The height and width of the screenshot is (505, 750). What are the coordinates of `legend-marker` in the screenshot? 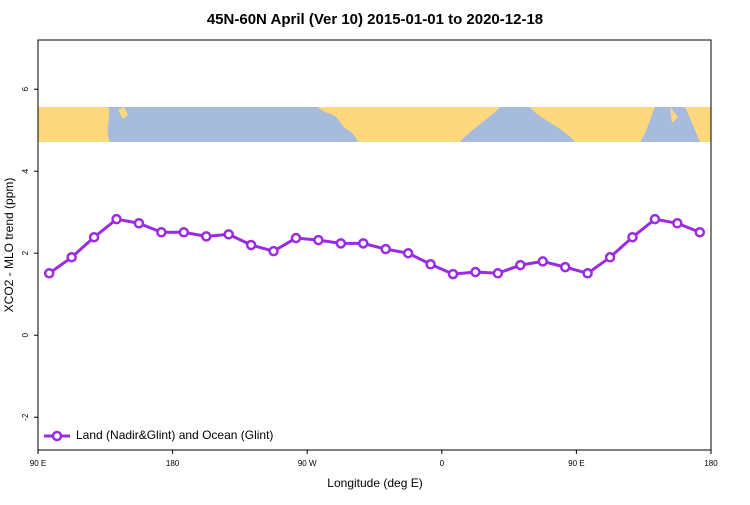 It's located at (57, 436).